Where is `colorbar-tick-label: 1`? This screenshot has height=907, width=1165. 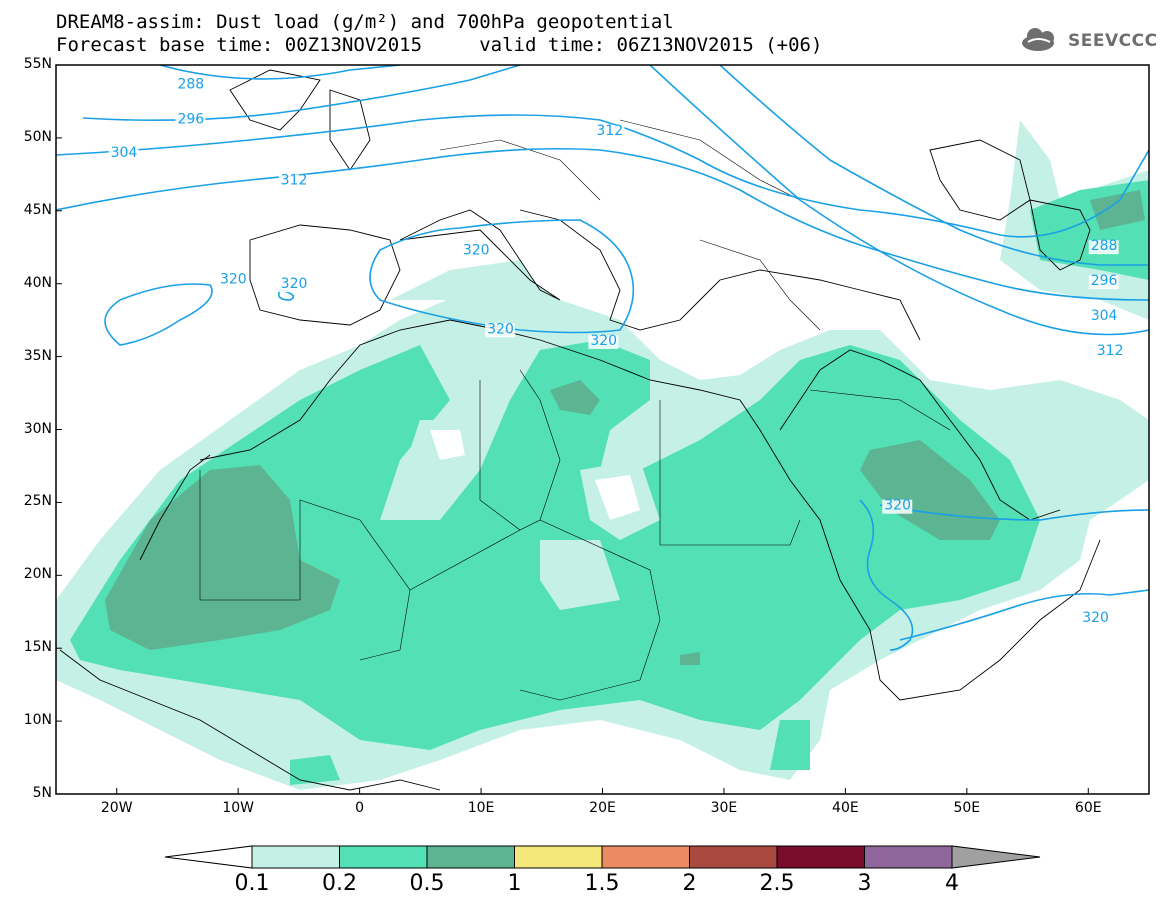
colorbar-tick-label: 1 is located at coordinates (514, 883).